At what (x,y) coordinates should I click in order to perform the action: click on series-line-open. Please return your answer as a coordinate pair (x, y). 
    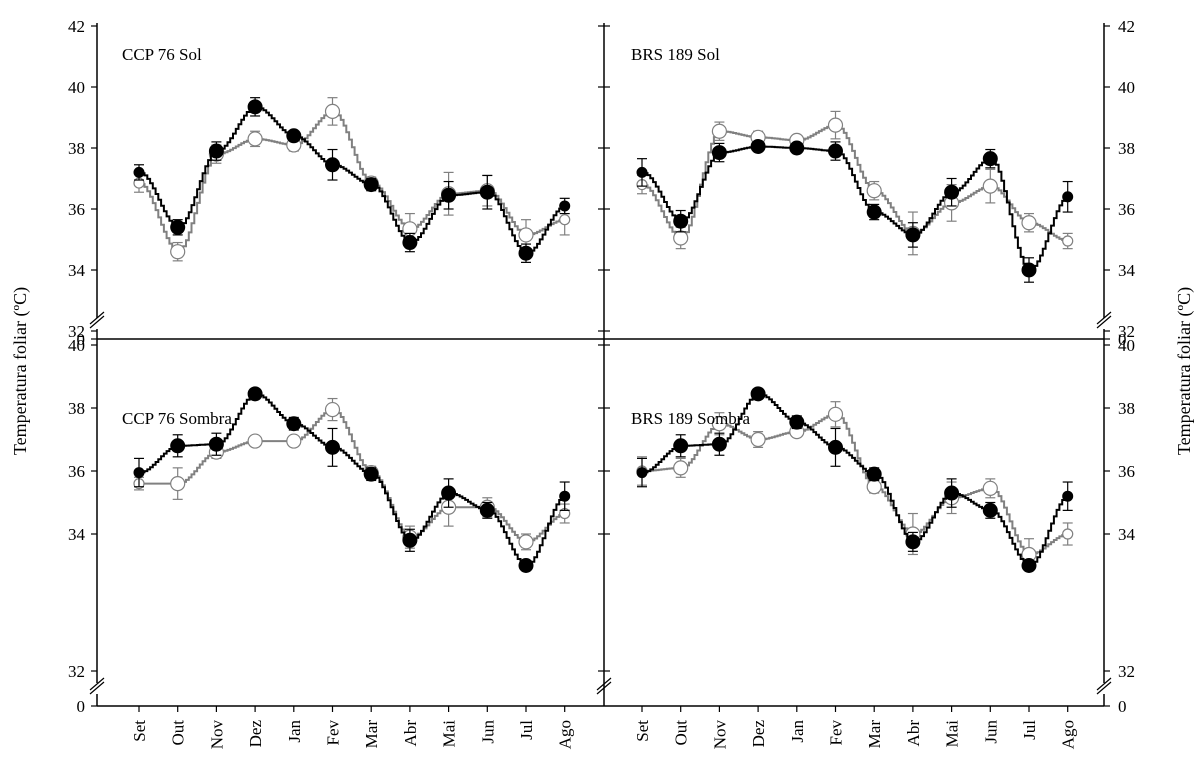
    Looking at the image, I should click on (352, 181).